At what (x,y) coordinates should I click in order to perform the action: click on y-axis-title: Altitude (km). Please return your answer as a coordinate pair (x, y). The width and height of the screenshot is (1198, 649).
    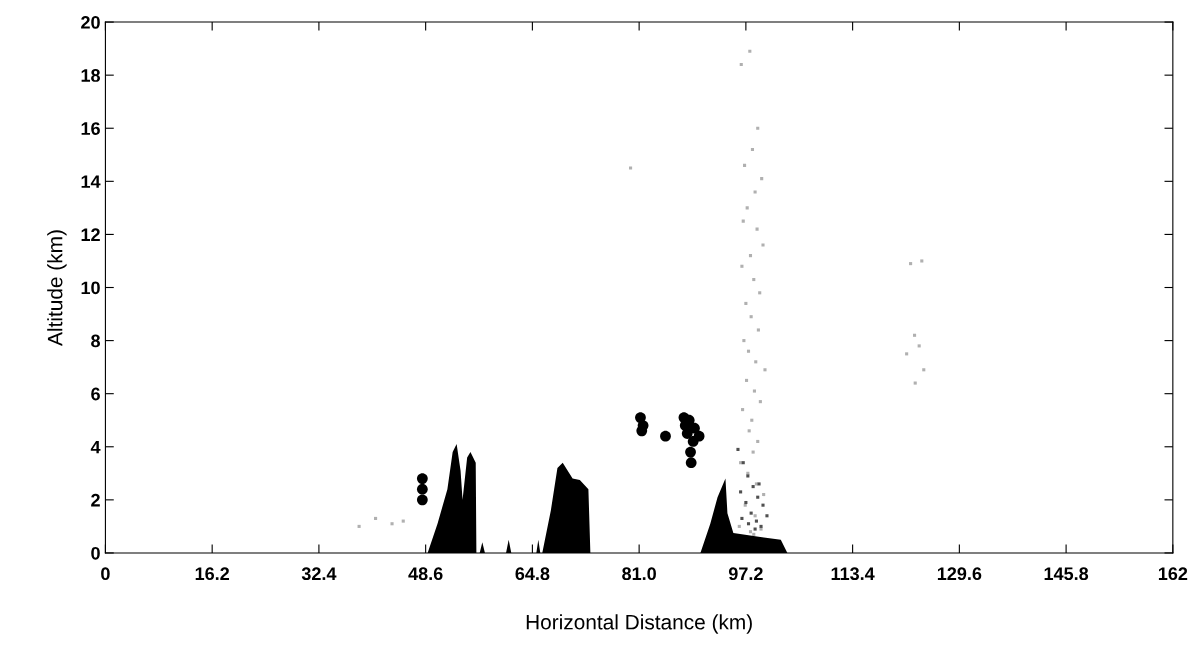
    Looking at the image, I should click on (57, 288).